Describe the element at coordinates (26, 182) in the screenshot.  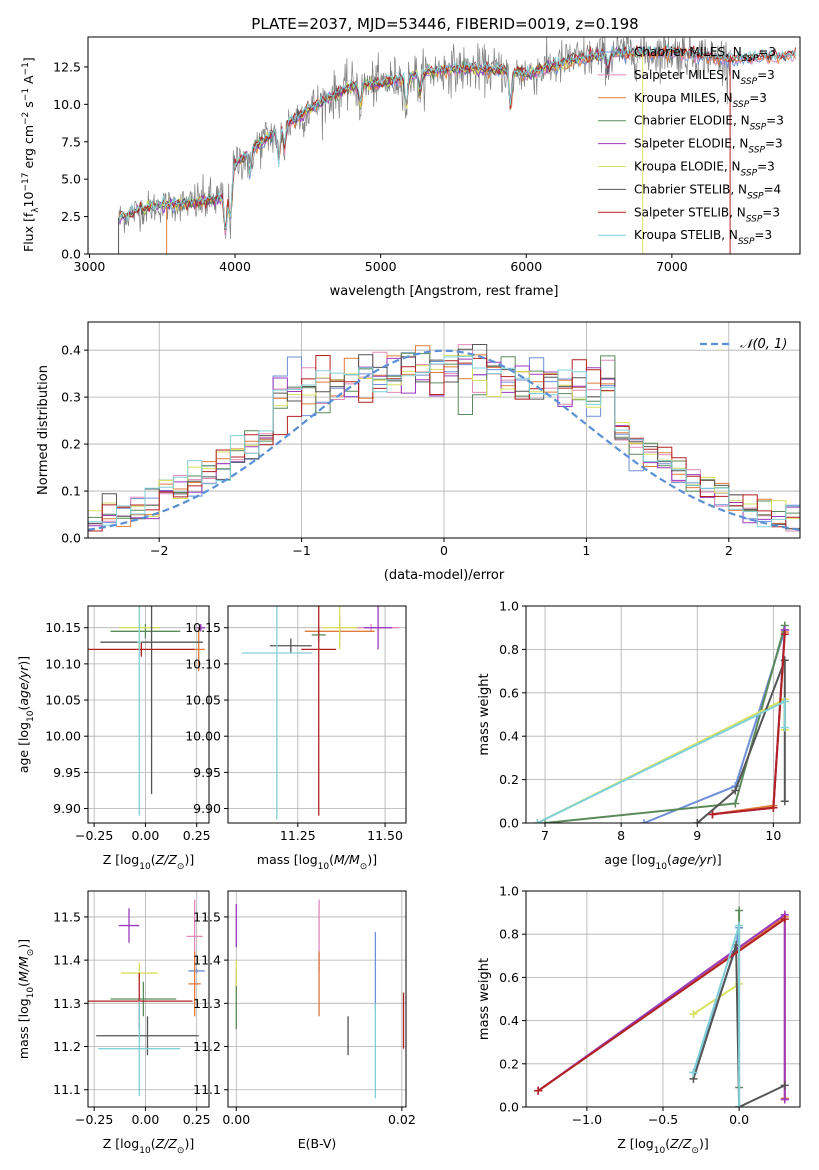
I see `label-part: −17` at that location.